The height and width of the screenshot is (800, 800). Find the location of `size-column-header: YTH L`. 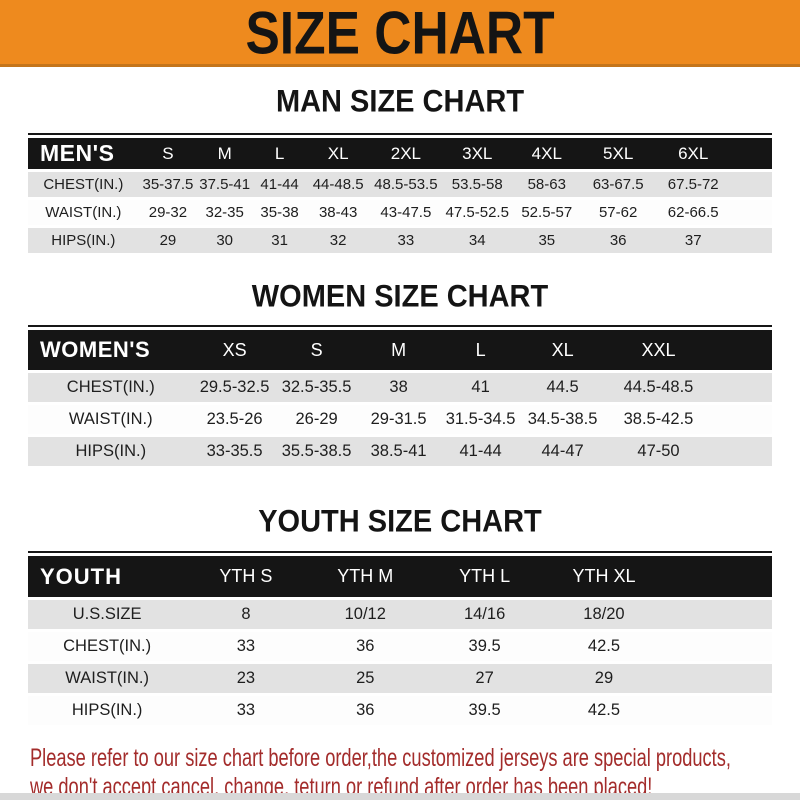

size-column-header: YTH L is located at coordinates (484, 576).